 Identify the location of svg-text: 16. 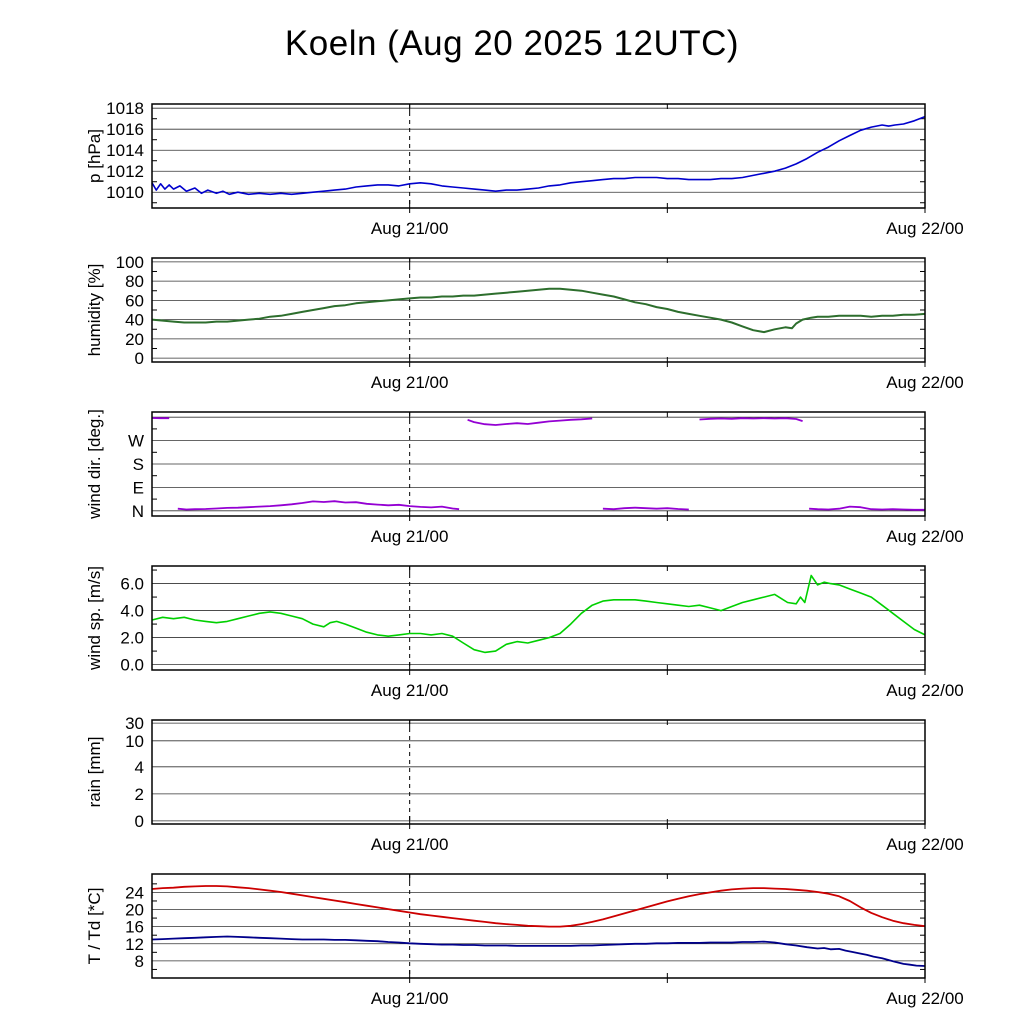
(134, 927).